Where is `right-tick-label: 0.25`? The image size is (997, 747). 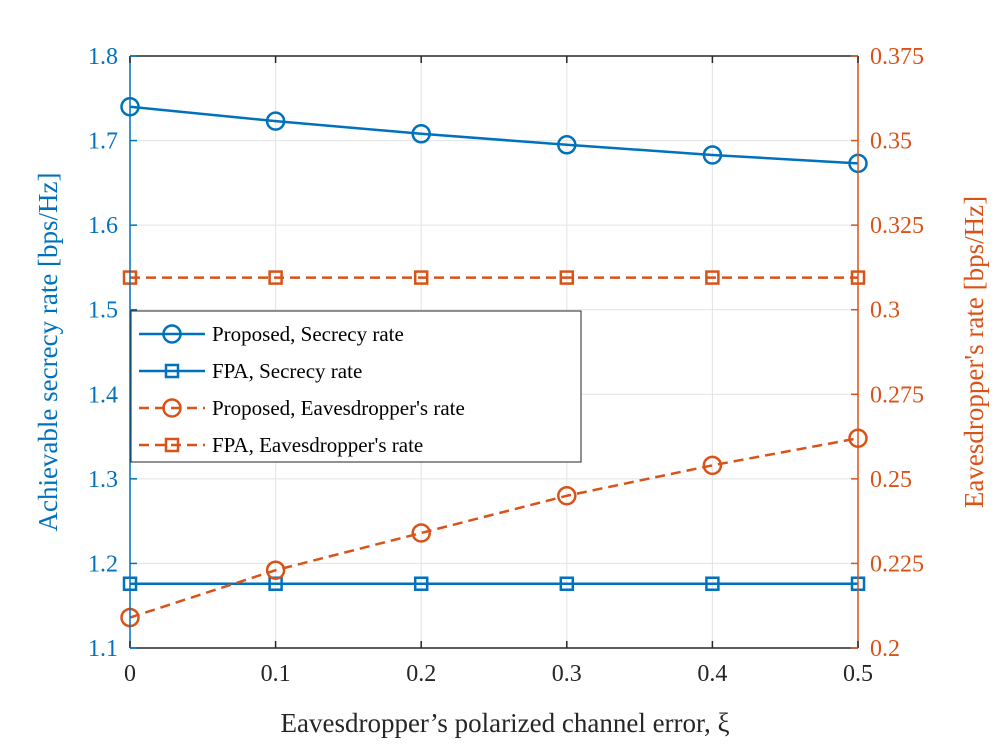
right-tick-label: 0.25 is located at coordinates (891, 480).